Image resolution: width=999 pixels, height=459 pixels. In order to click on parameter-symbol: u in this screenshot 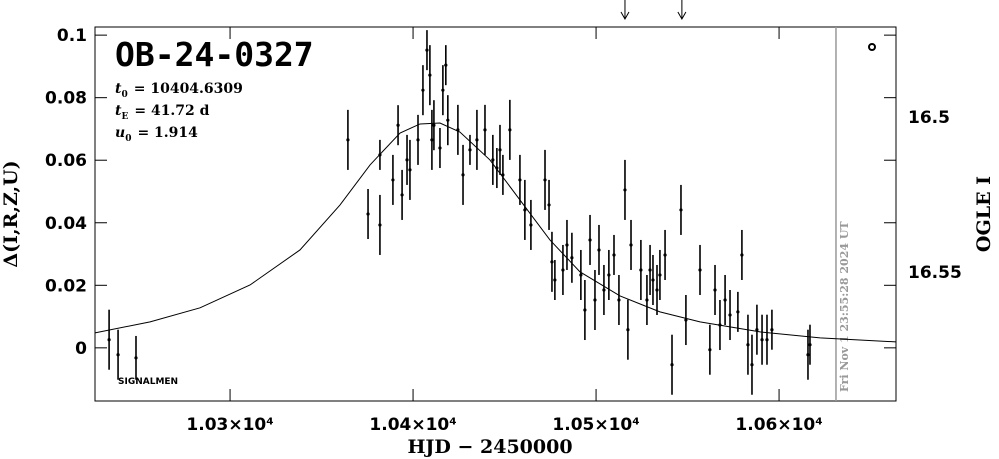, I will do `click(120, 133)`.